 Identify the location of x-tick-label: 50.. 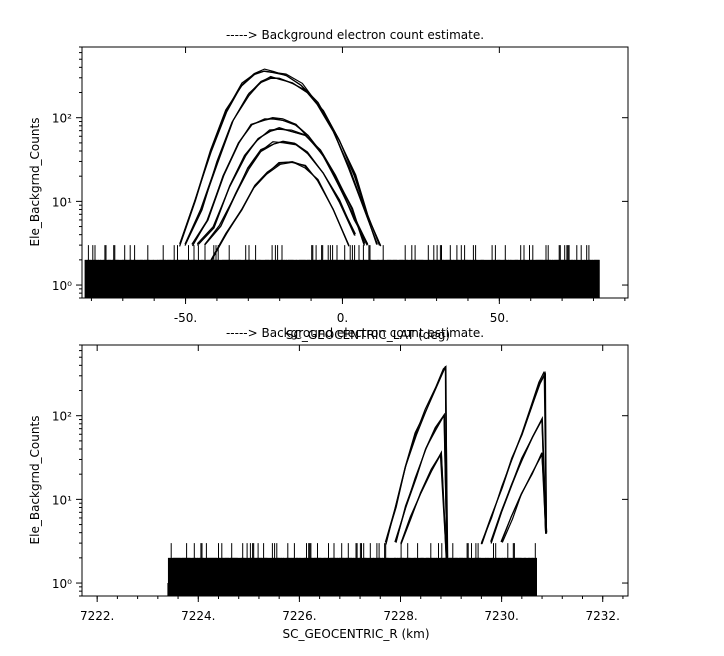
(499, 318).